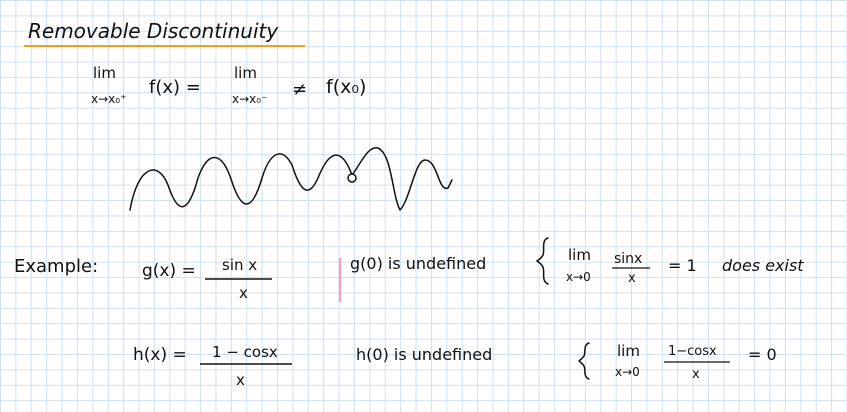 The image size is (847, 412). I want to click on removable-point-hole, so click(352, 178).